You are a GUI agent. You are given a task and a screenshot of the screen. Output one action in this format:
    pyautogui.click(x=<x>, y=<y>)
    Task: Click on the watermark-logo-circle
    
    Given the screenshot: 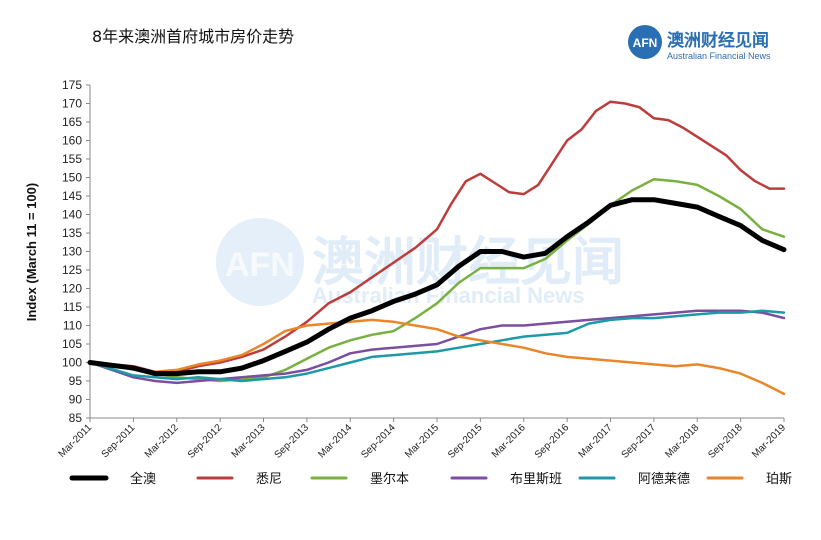 What is the action you would take?
    pyautogui.click(x=260, y=262)
    